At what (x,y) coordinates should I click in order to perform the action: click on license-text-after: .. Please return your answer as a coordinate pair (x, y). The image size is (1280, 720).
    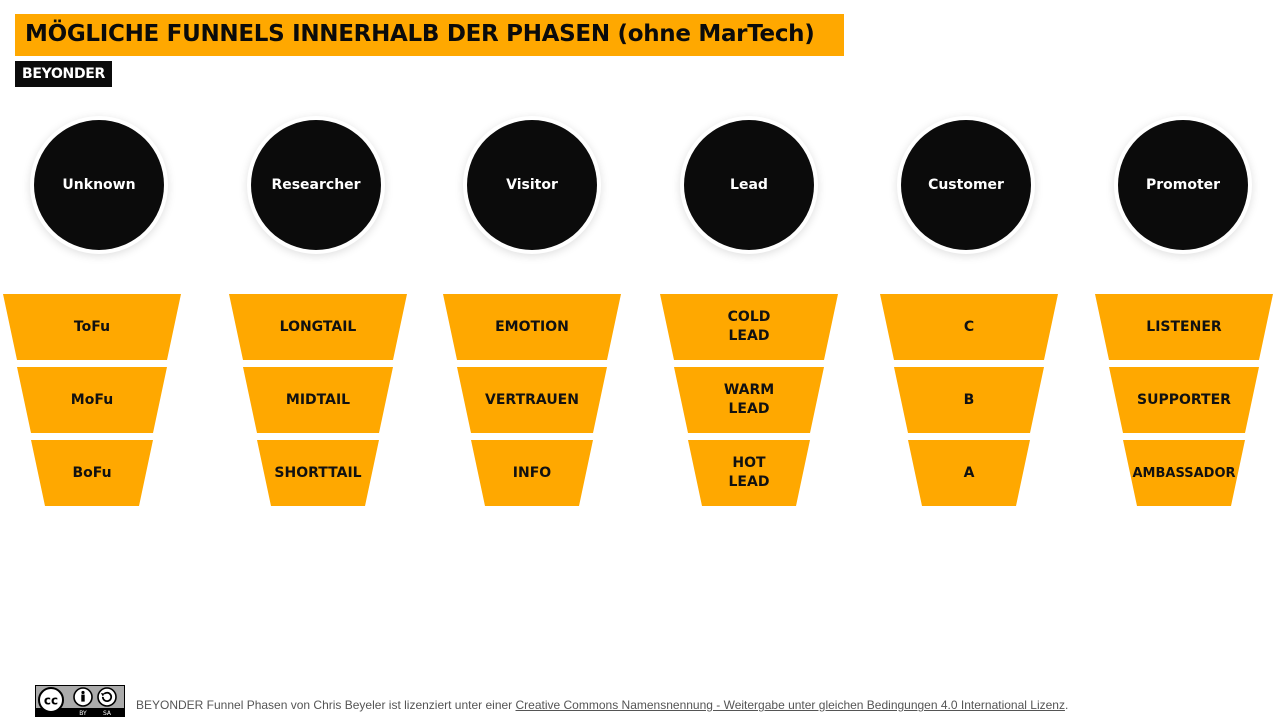
    Looking at the image, I should click on (1066, 705).